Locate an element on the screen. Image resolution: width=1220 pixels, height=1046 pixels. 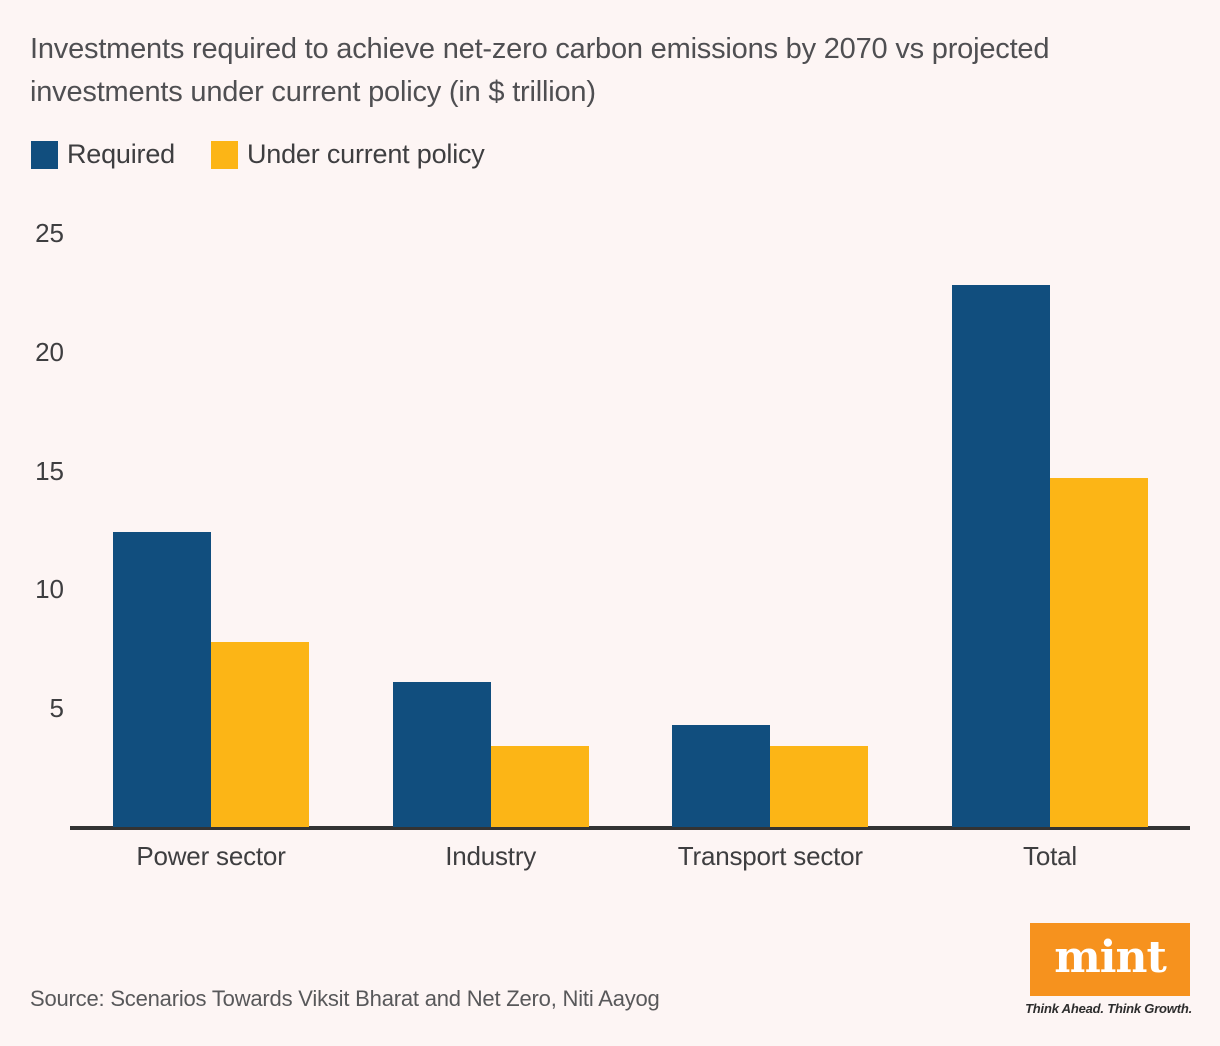
required-swatch-icon is located at coordinates (44, 154).